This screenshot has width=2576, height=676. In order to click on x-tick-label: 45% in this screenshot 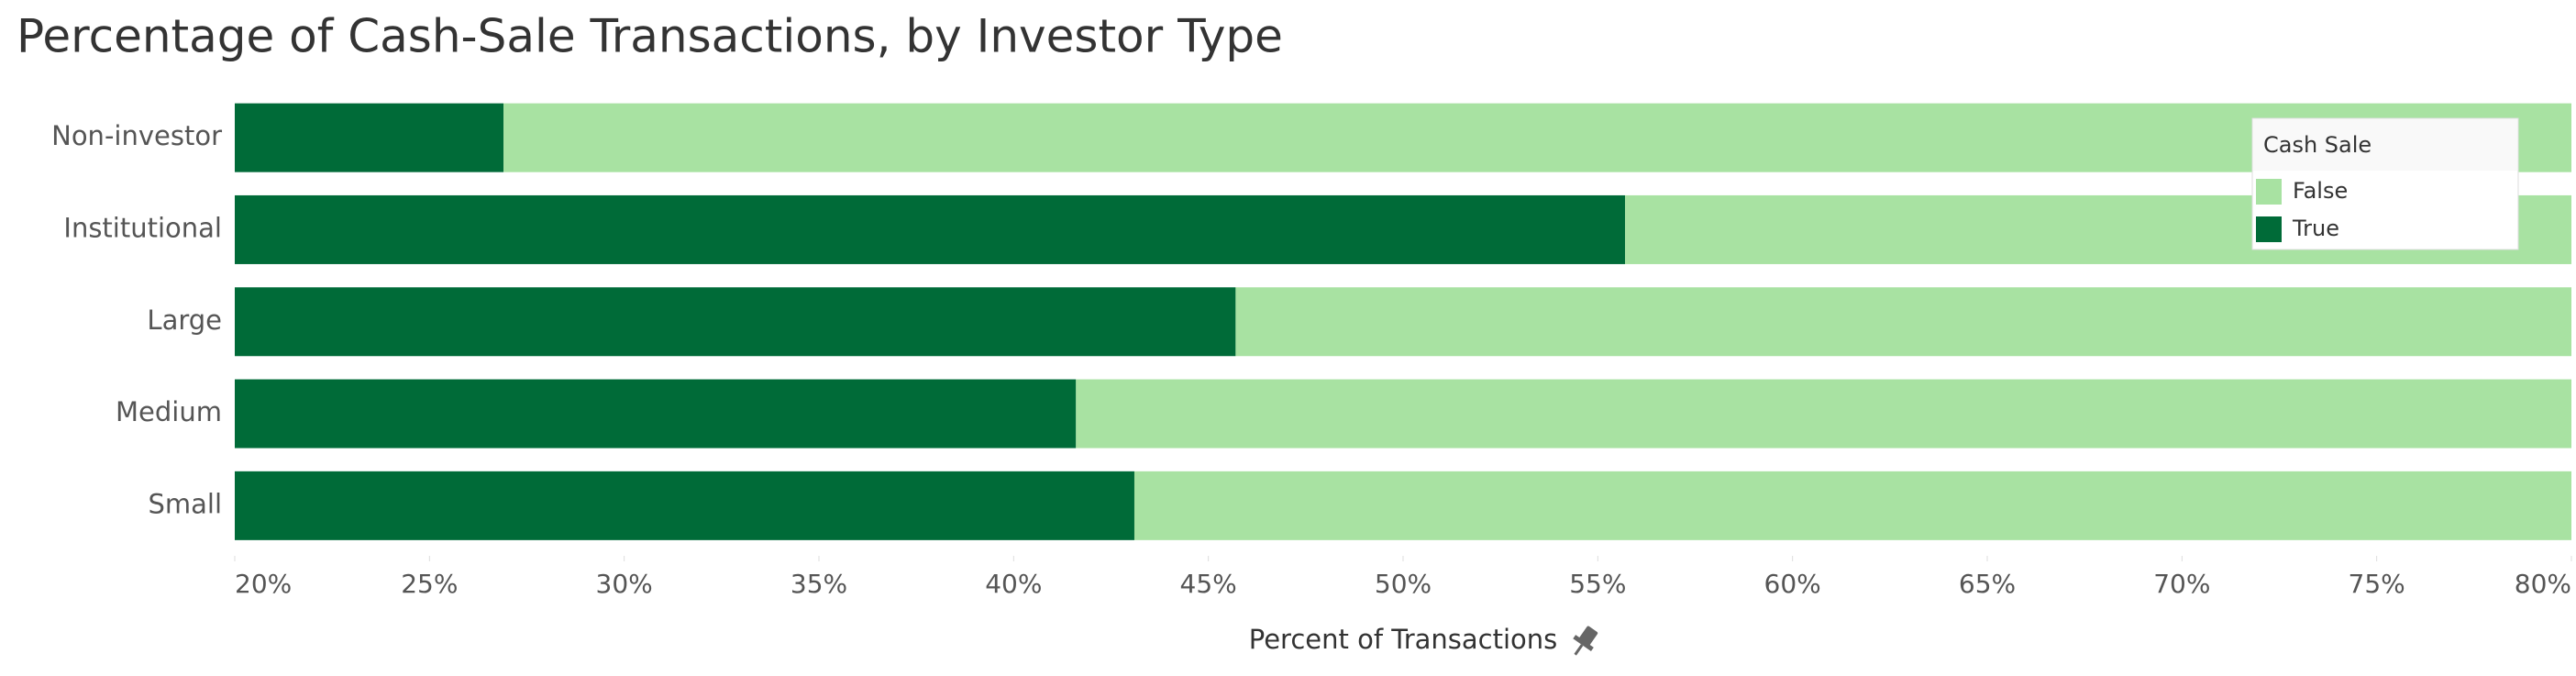, I will do `click(1208, 584)`.